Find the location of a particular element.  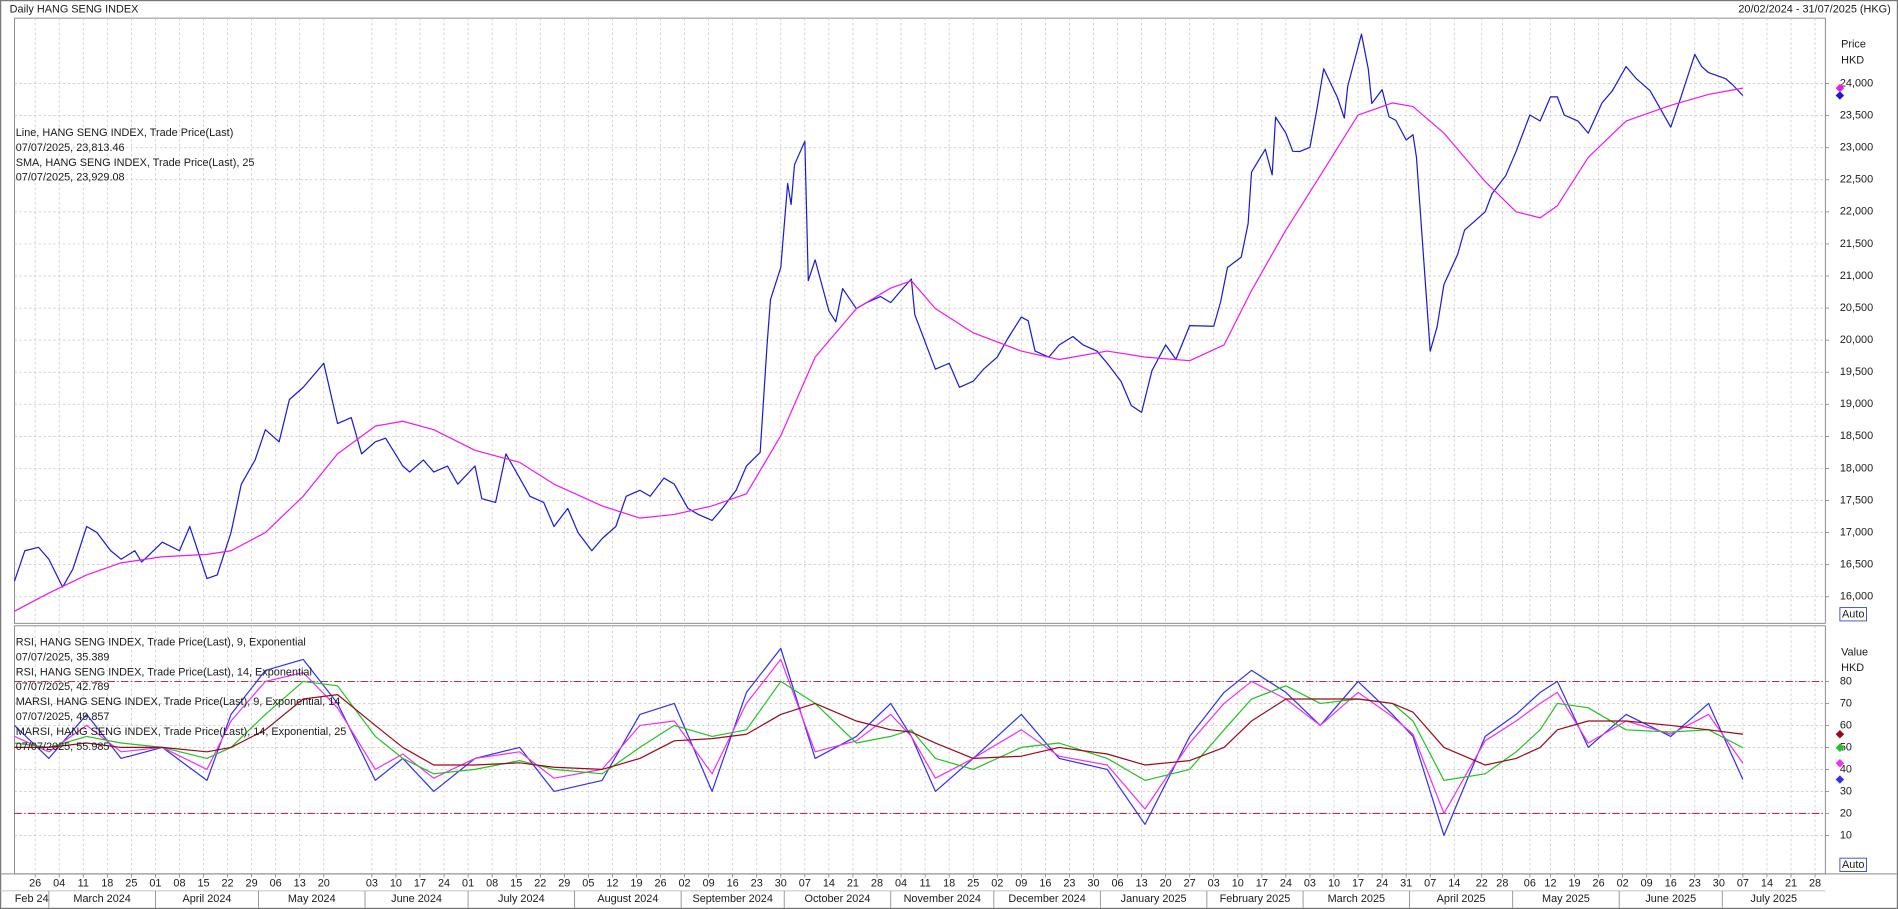

month-label: May 2024 is located at coordinates (312, 899).